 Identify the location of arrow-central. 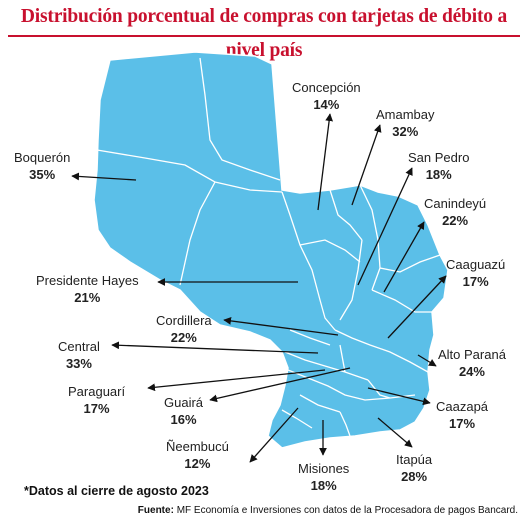
(215, 347).